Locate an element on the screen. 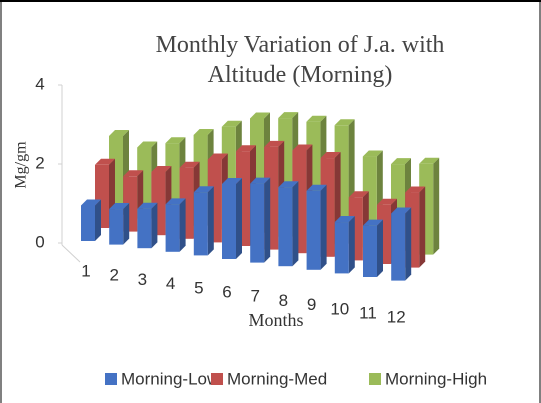 The image size is (541, 403). x-tick-label: 9 is located at coordinates (311, 304).